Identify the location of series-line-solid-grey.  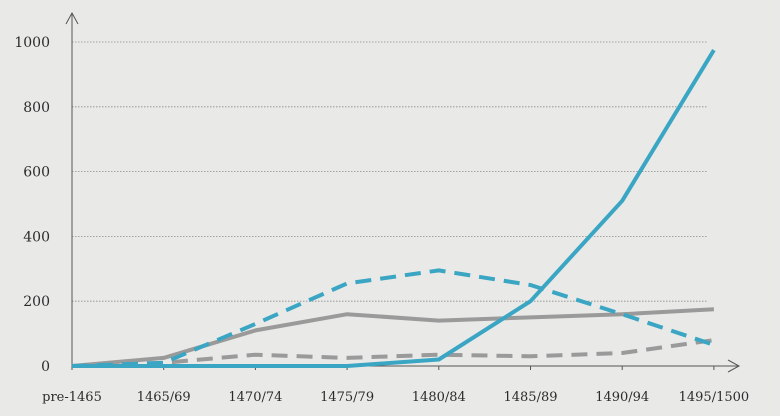
(393, 337).